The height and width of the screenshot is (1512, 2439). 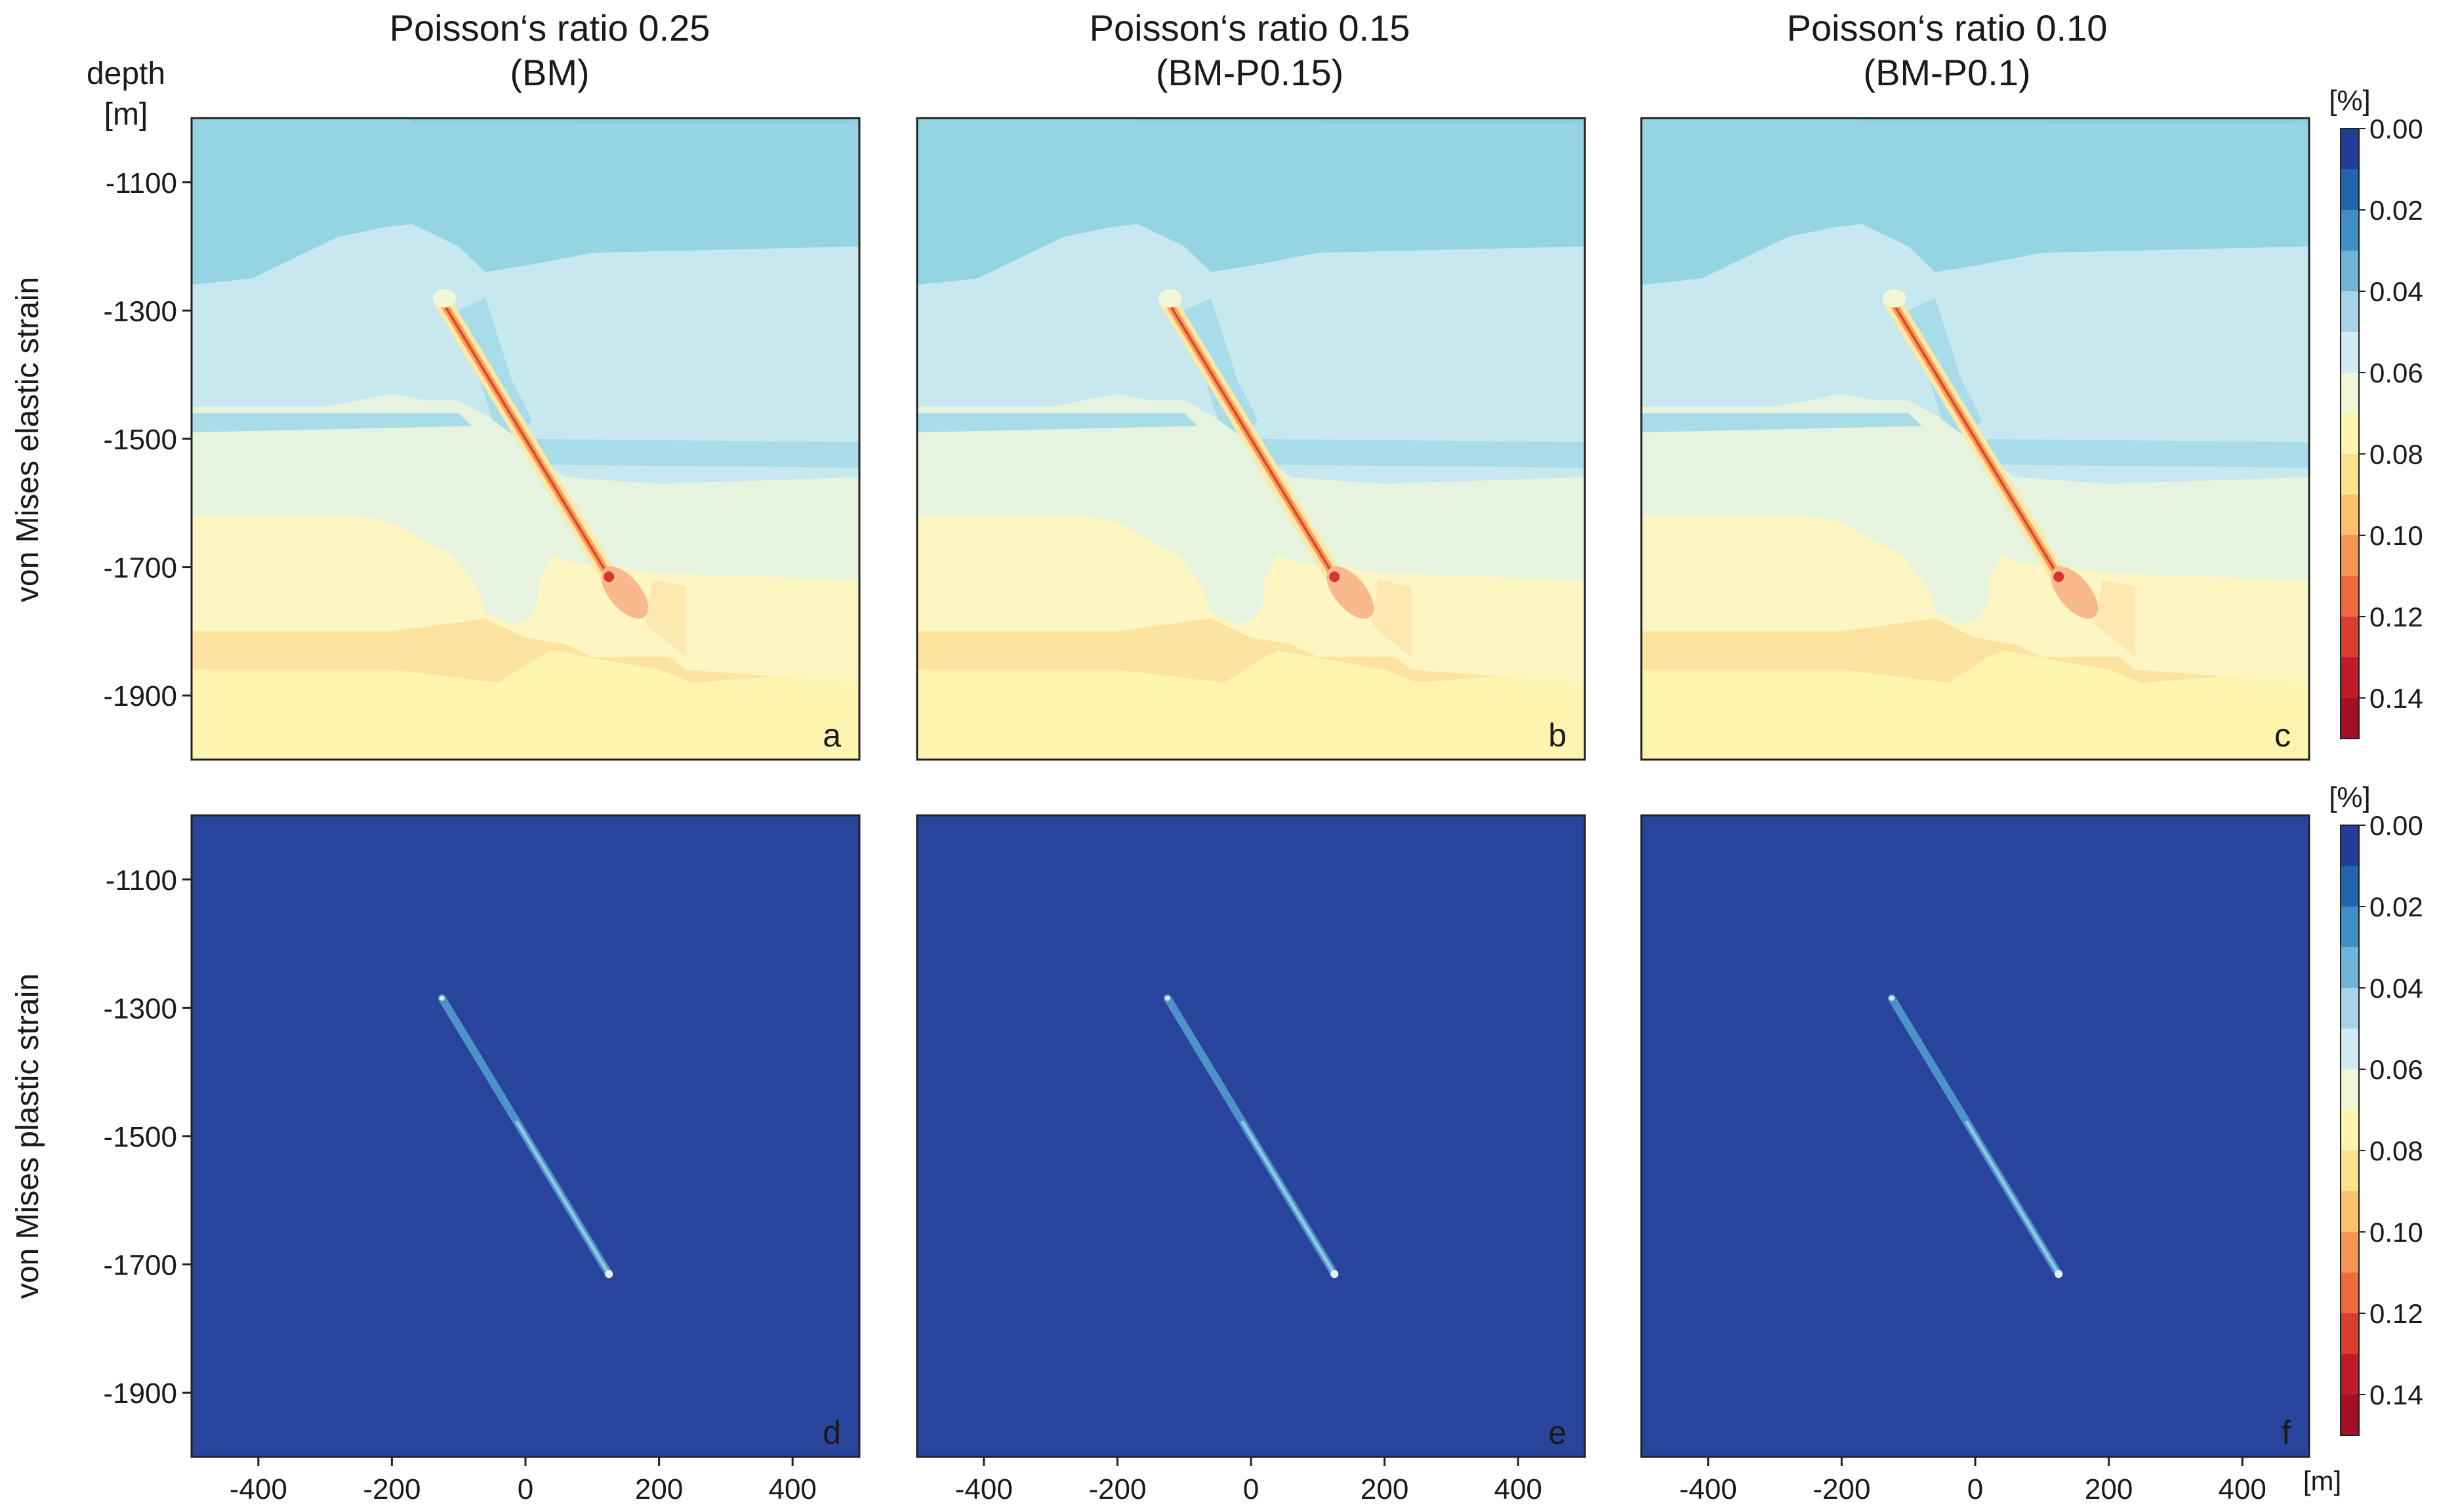 I want to click on panel-letter: d, so click(x=832, y=1433).